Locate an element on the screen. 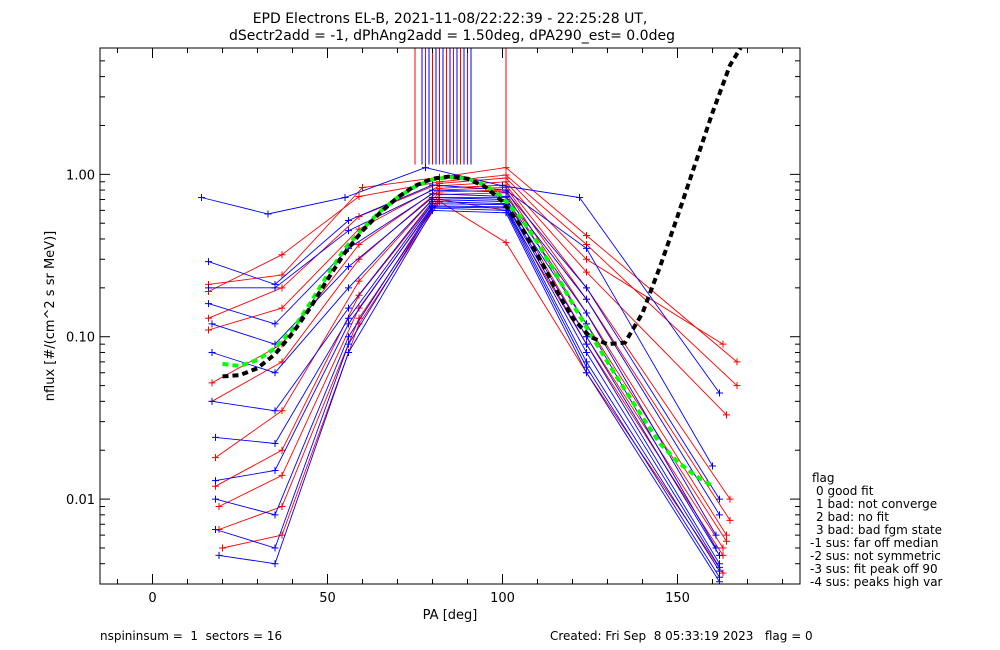 This screenshot has width=1000, height=650. x-tick-label: 50 is located at coordinates (327, 598).